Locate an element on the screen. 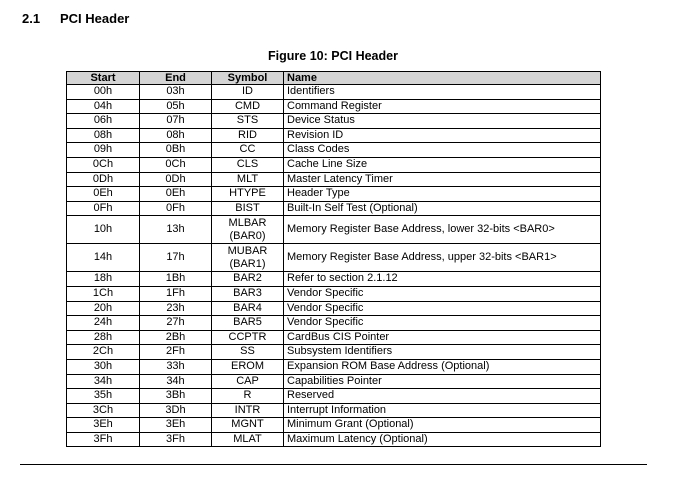  cell-symbol: SS is located at coordinates (247, 352).